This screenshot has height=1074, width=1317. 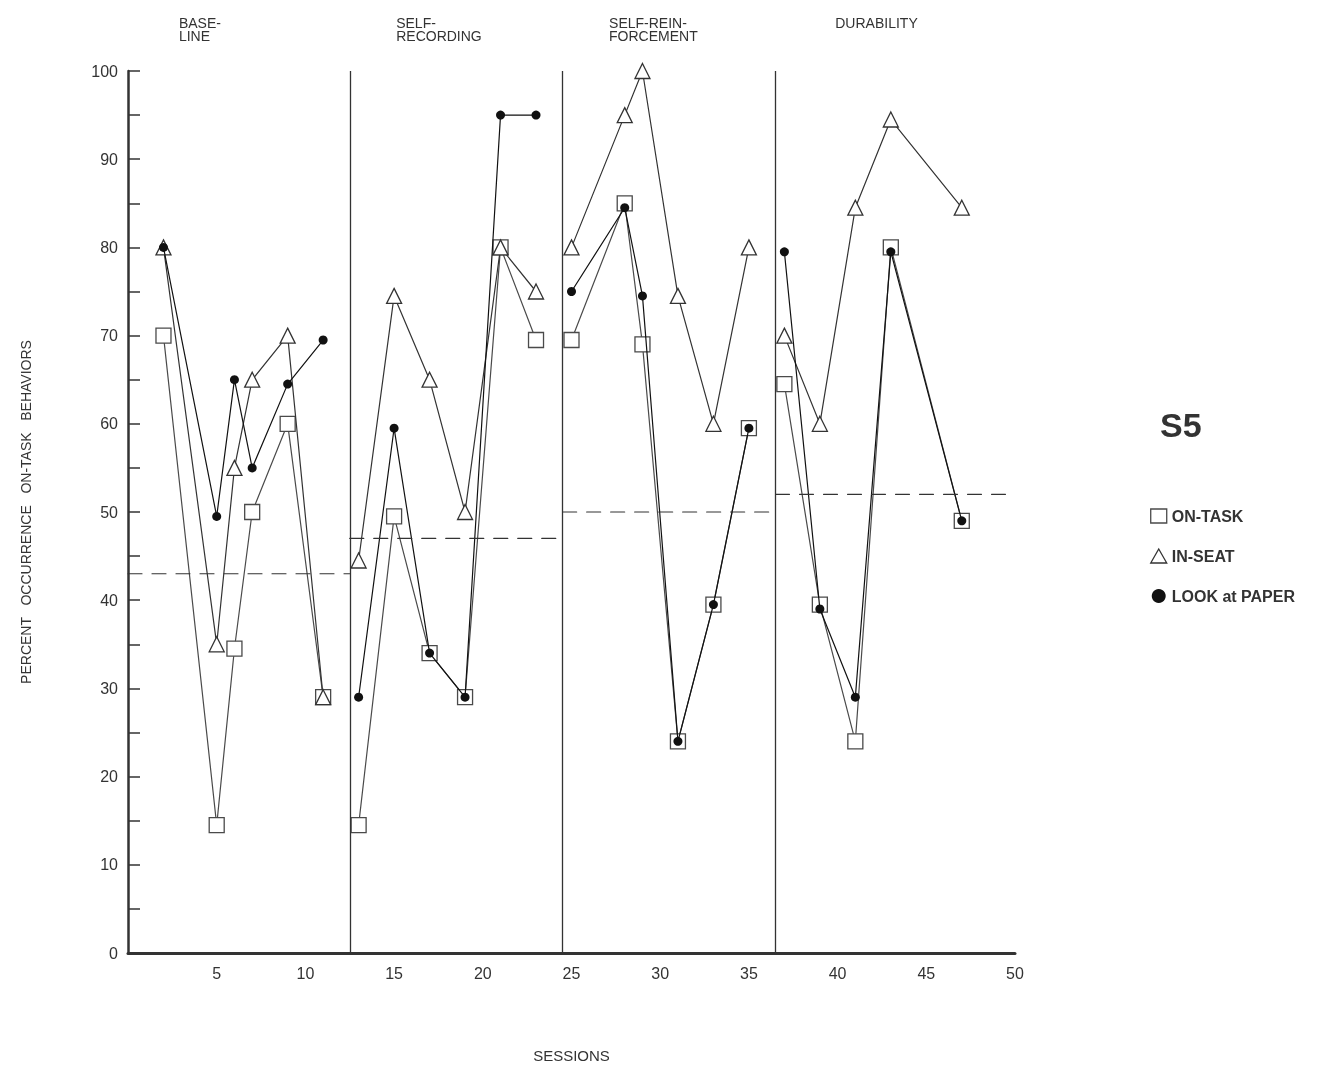 I want to click on y-tick-label: 50, so click(x=109, y=512).